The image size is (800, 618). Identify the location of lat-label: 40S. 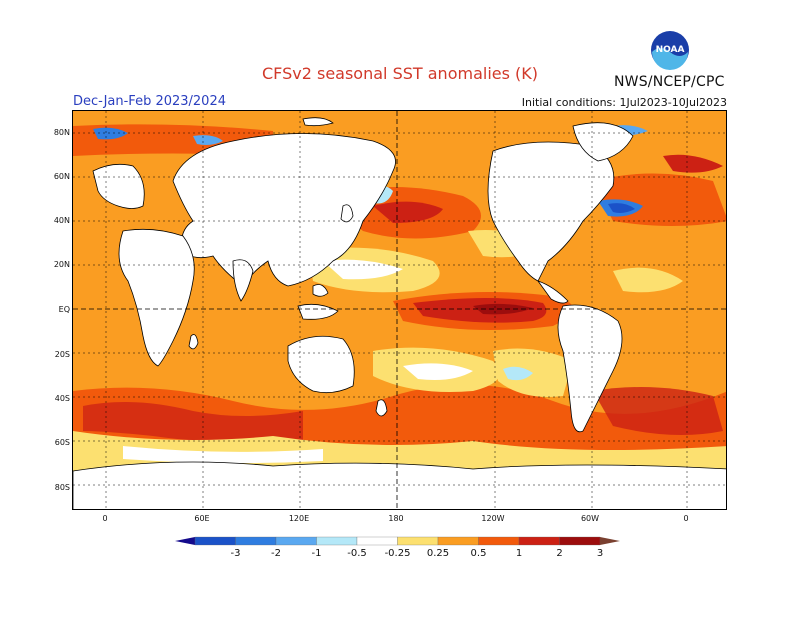
(62, 398).